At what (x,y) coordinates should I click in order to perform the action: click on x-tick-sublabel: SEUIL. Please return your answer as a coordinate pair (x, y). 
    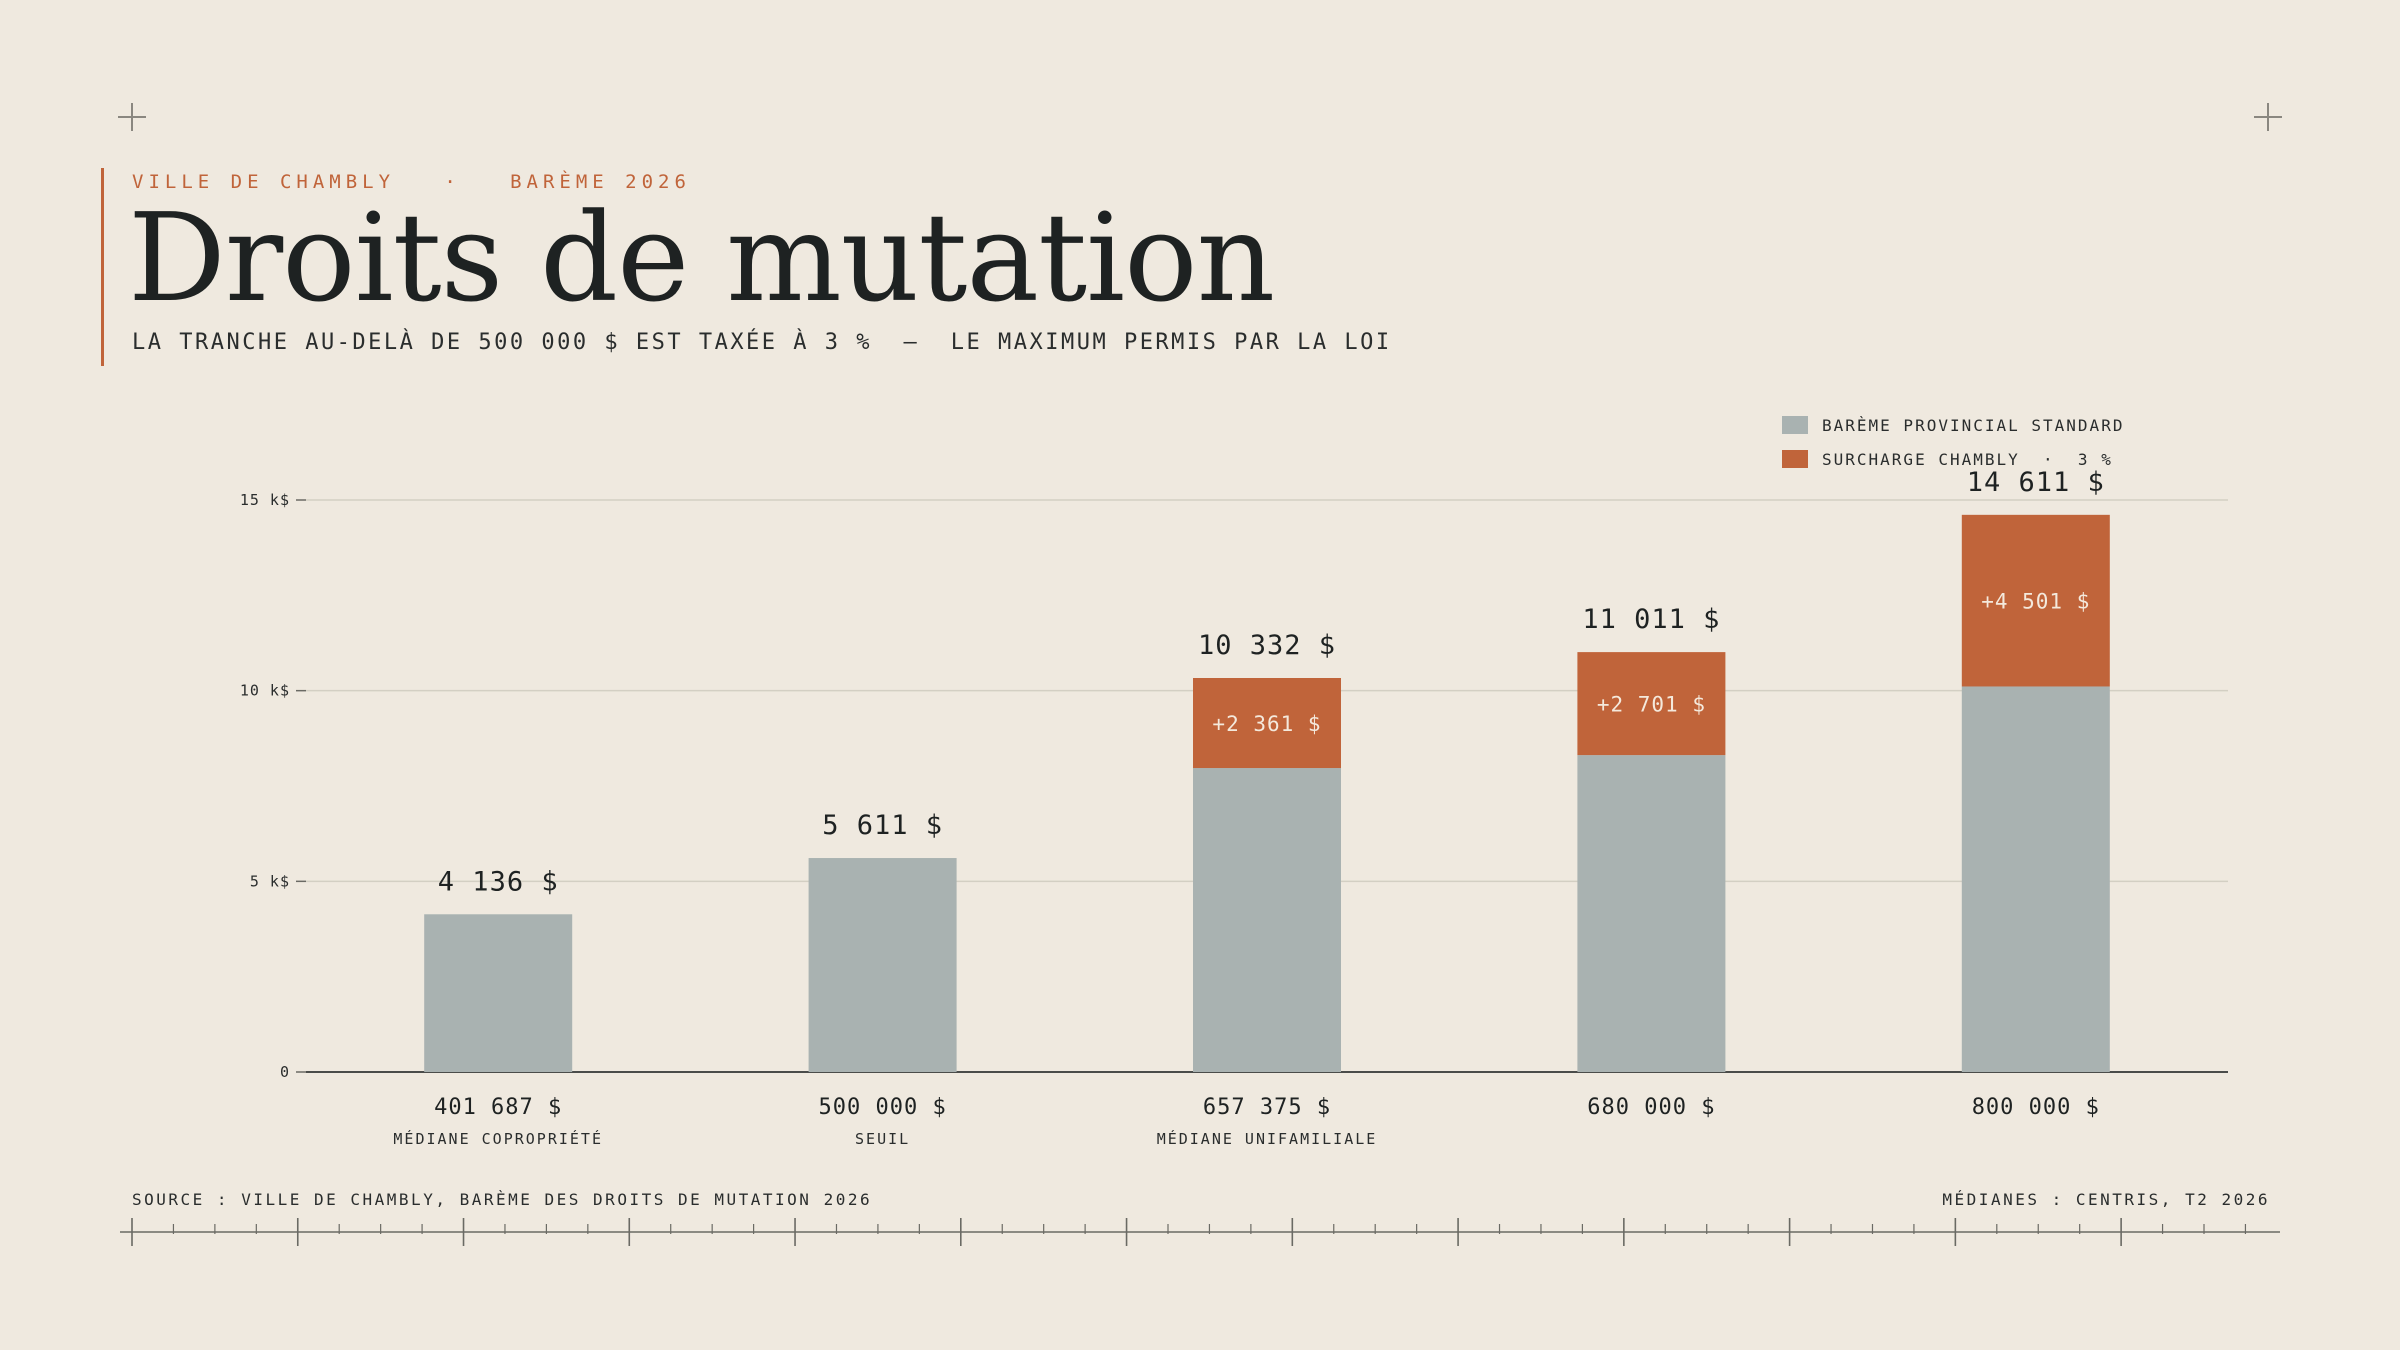
    Looking at the image, I should click on (882, 1139).